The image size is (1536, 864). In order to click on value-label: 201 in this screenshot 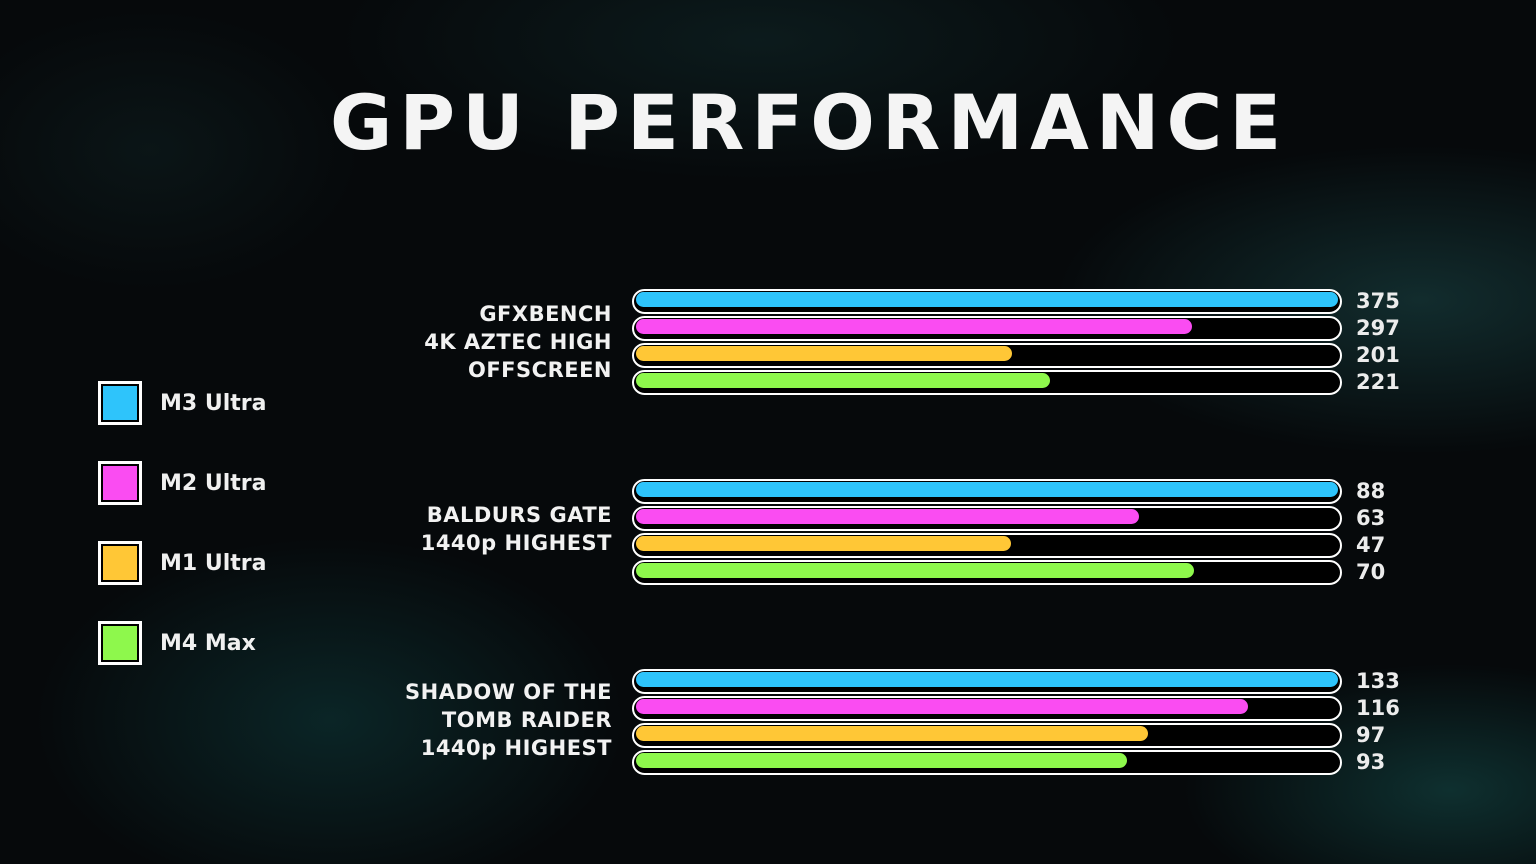, I will do `click(1378, 355)`.